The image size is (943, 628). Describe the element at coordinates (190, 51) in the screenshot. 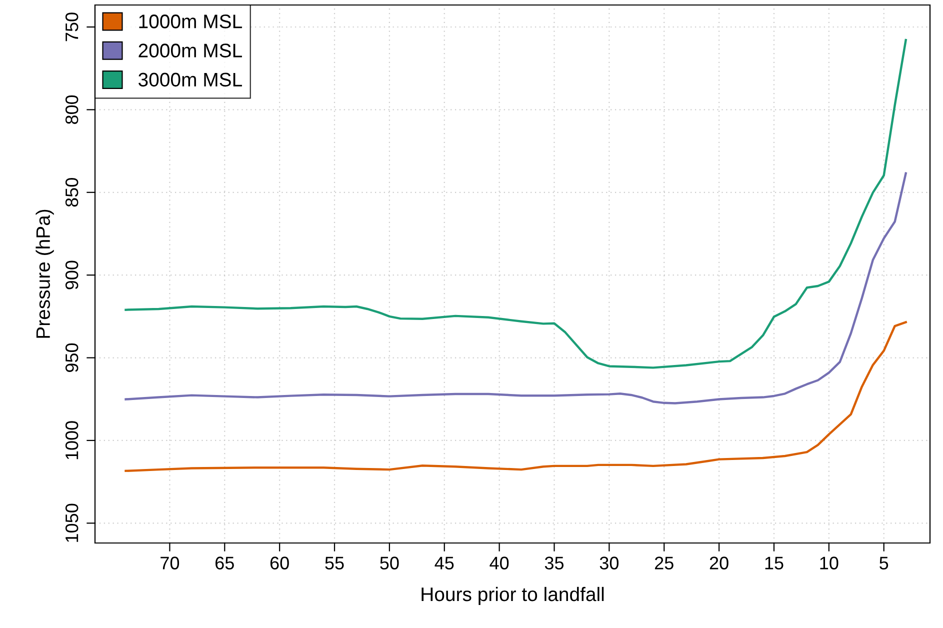

I see `legend-label: 2000m MSL` at that location.